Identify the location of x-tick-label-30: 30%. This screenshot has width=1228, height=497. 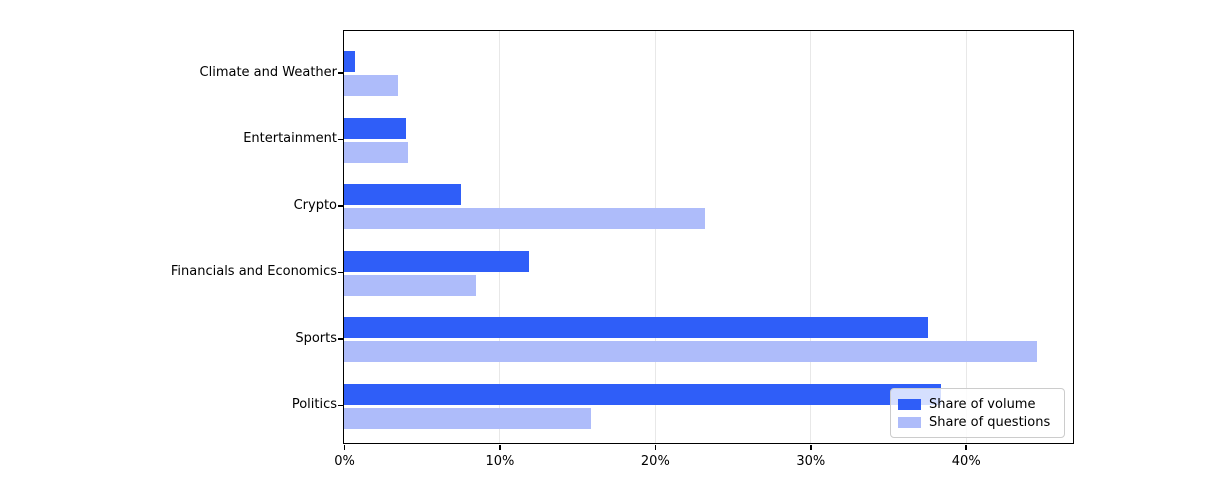
(811, 461).